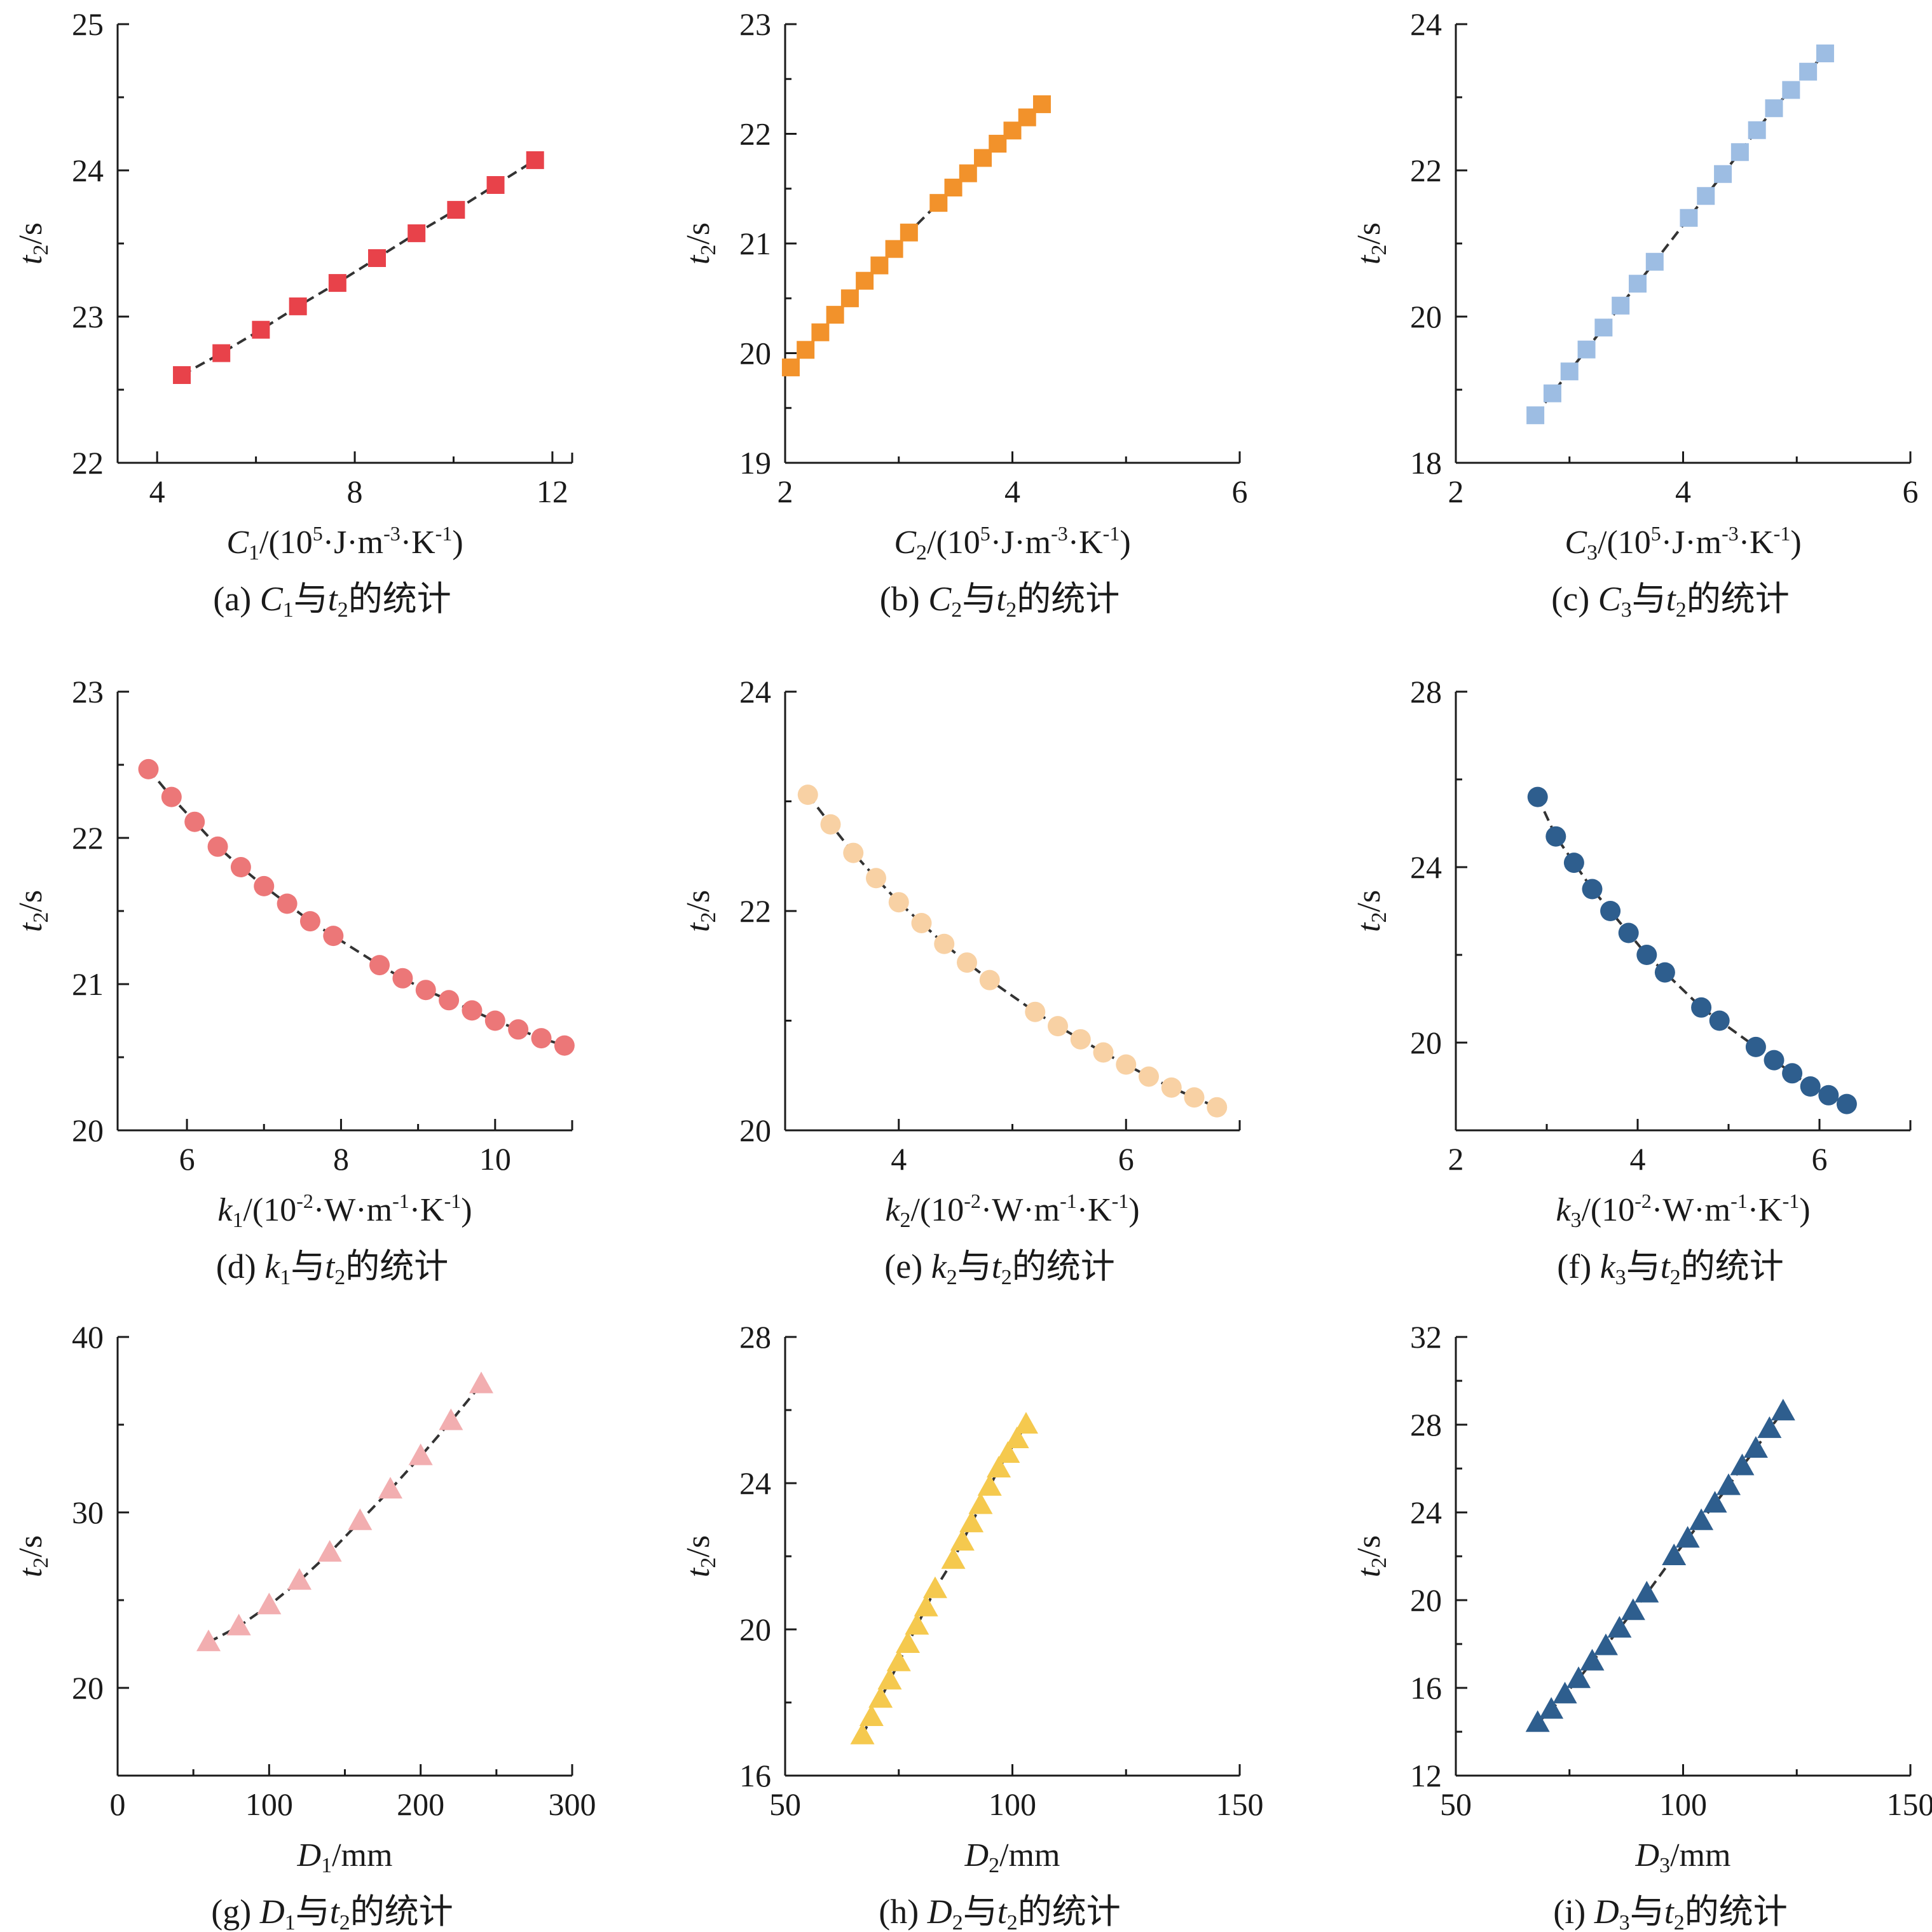  I want to click on y-tick-label: 32, so click(1426, 1337).